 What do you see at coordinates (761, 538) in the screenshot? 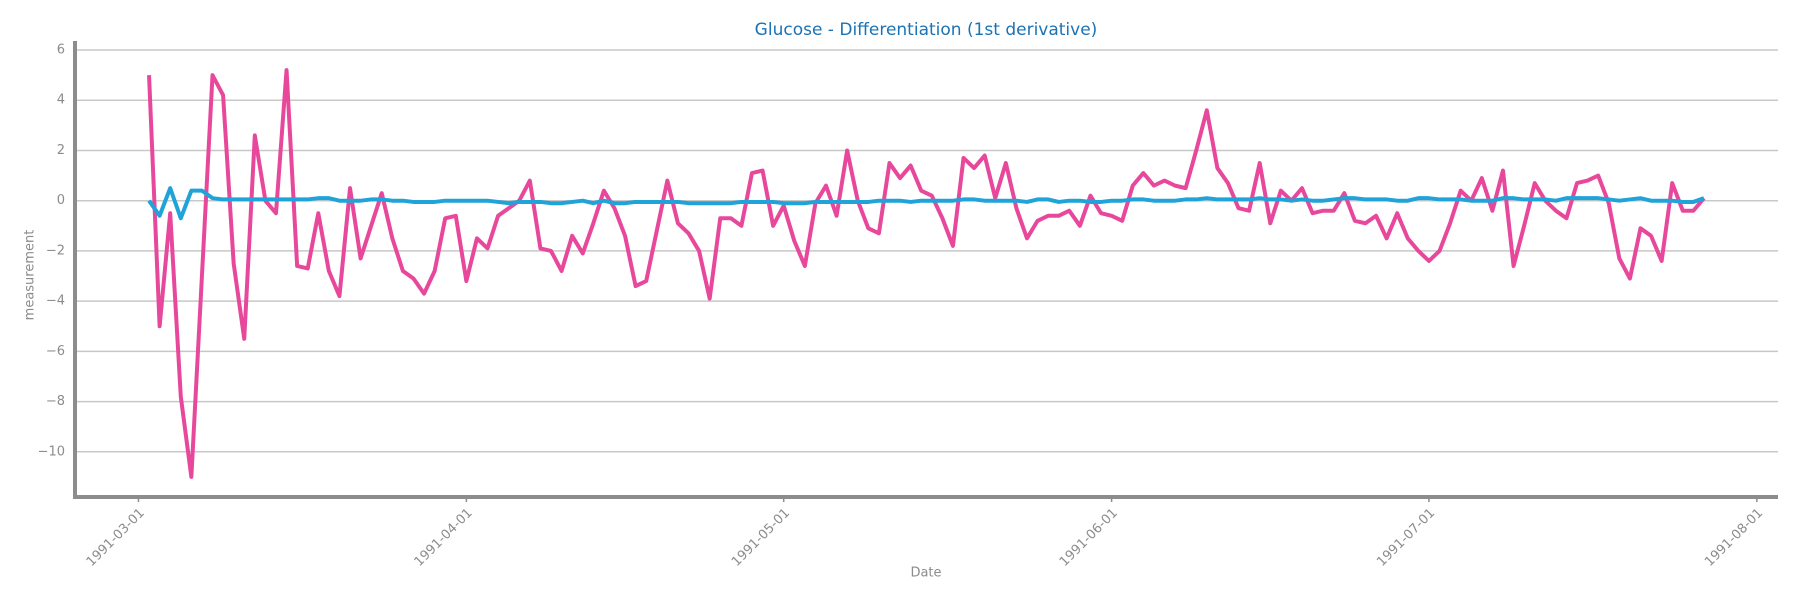
I see `x-tick-label: 1991-05-01` at bounding box center [761, 538].